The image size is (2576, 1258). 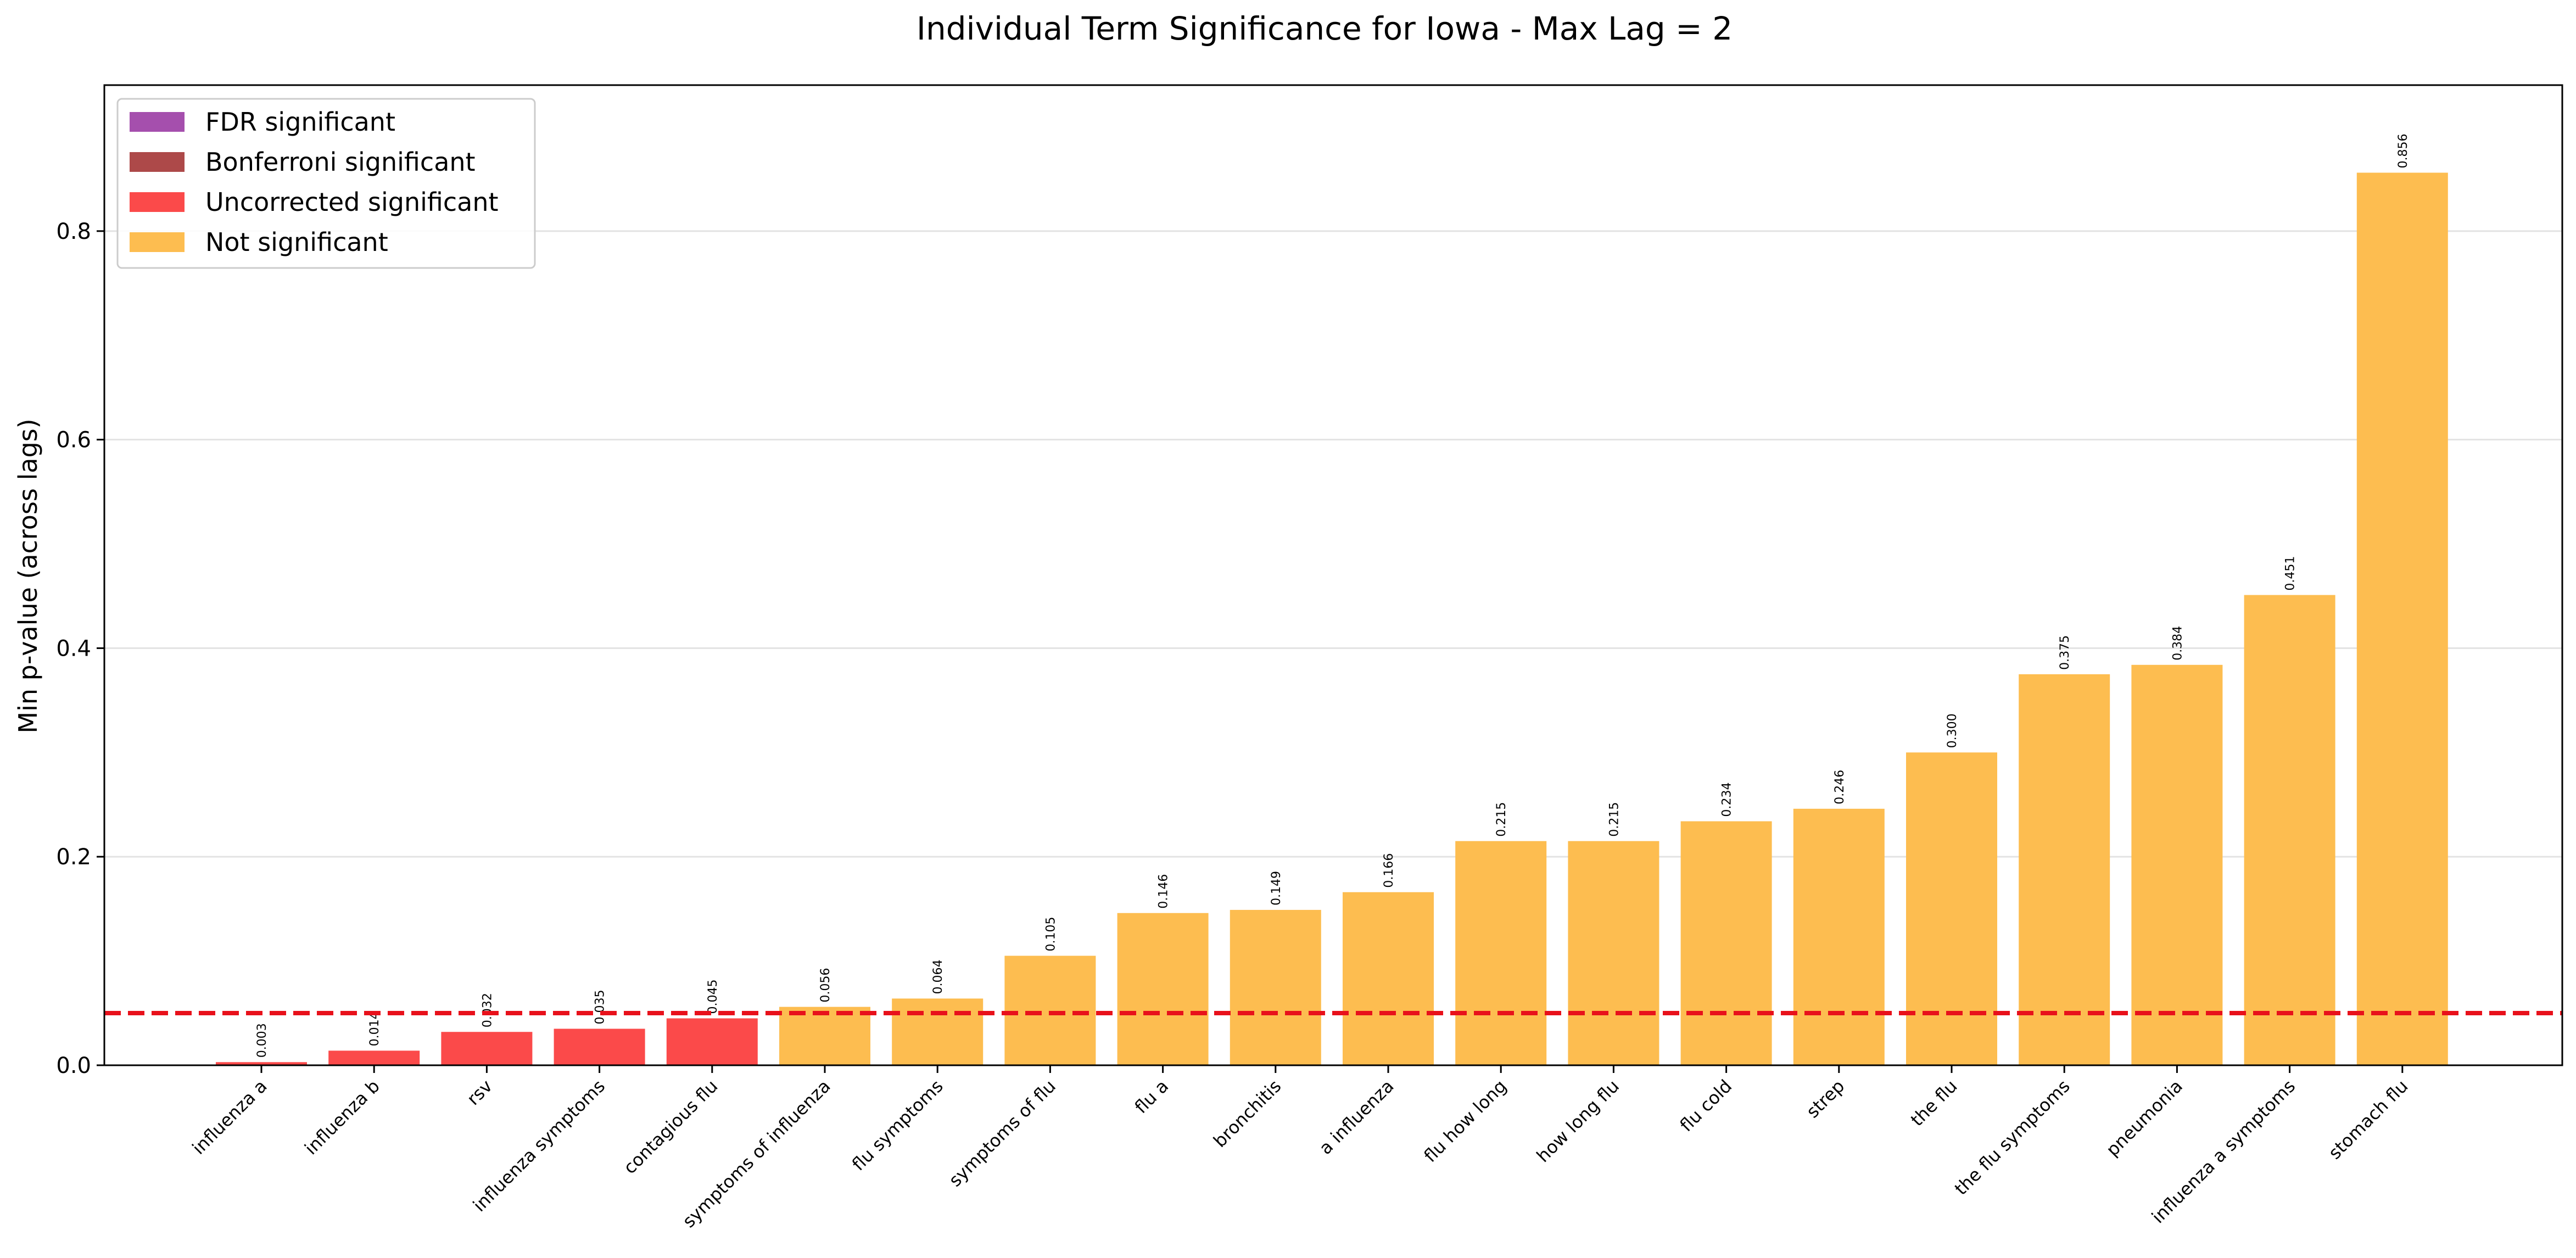 I want to click on legend-box, so click(x=326, y=183).